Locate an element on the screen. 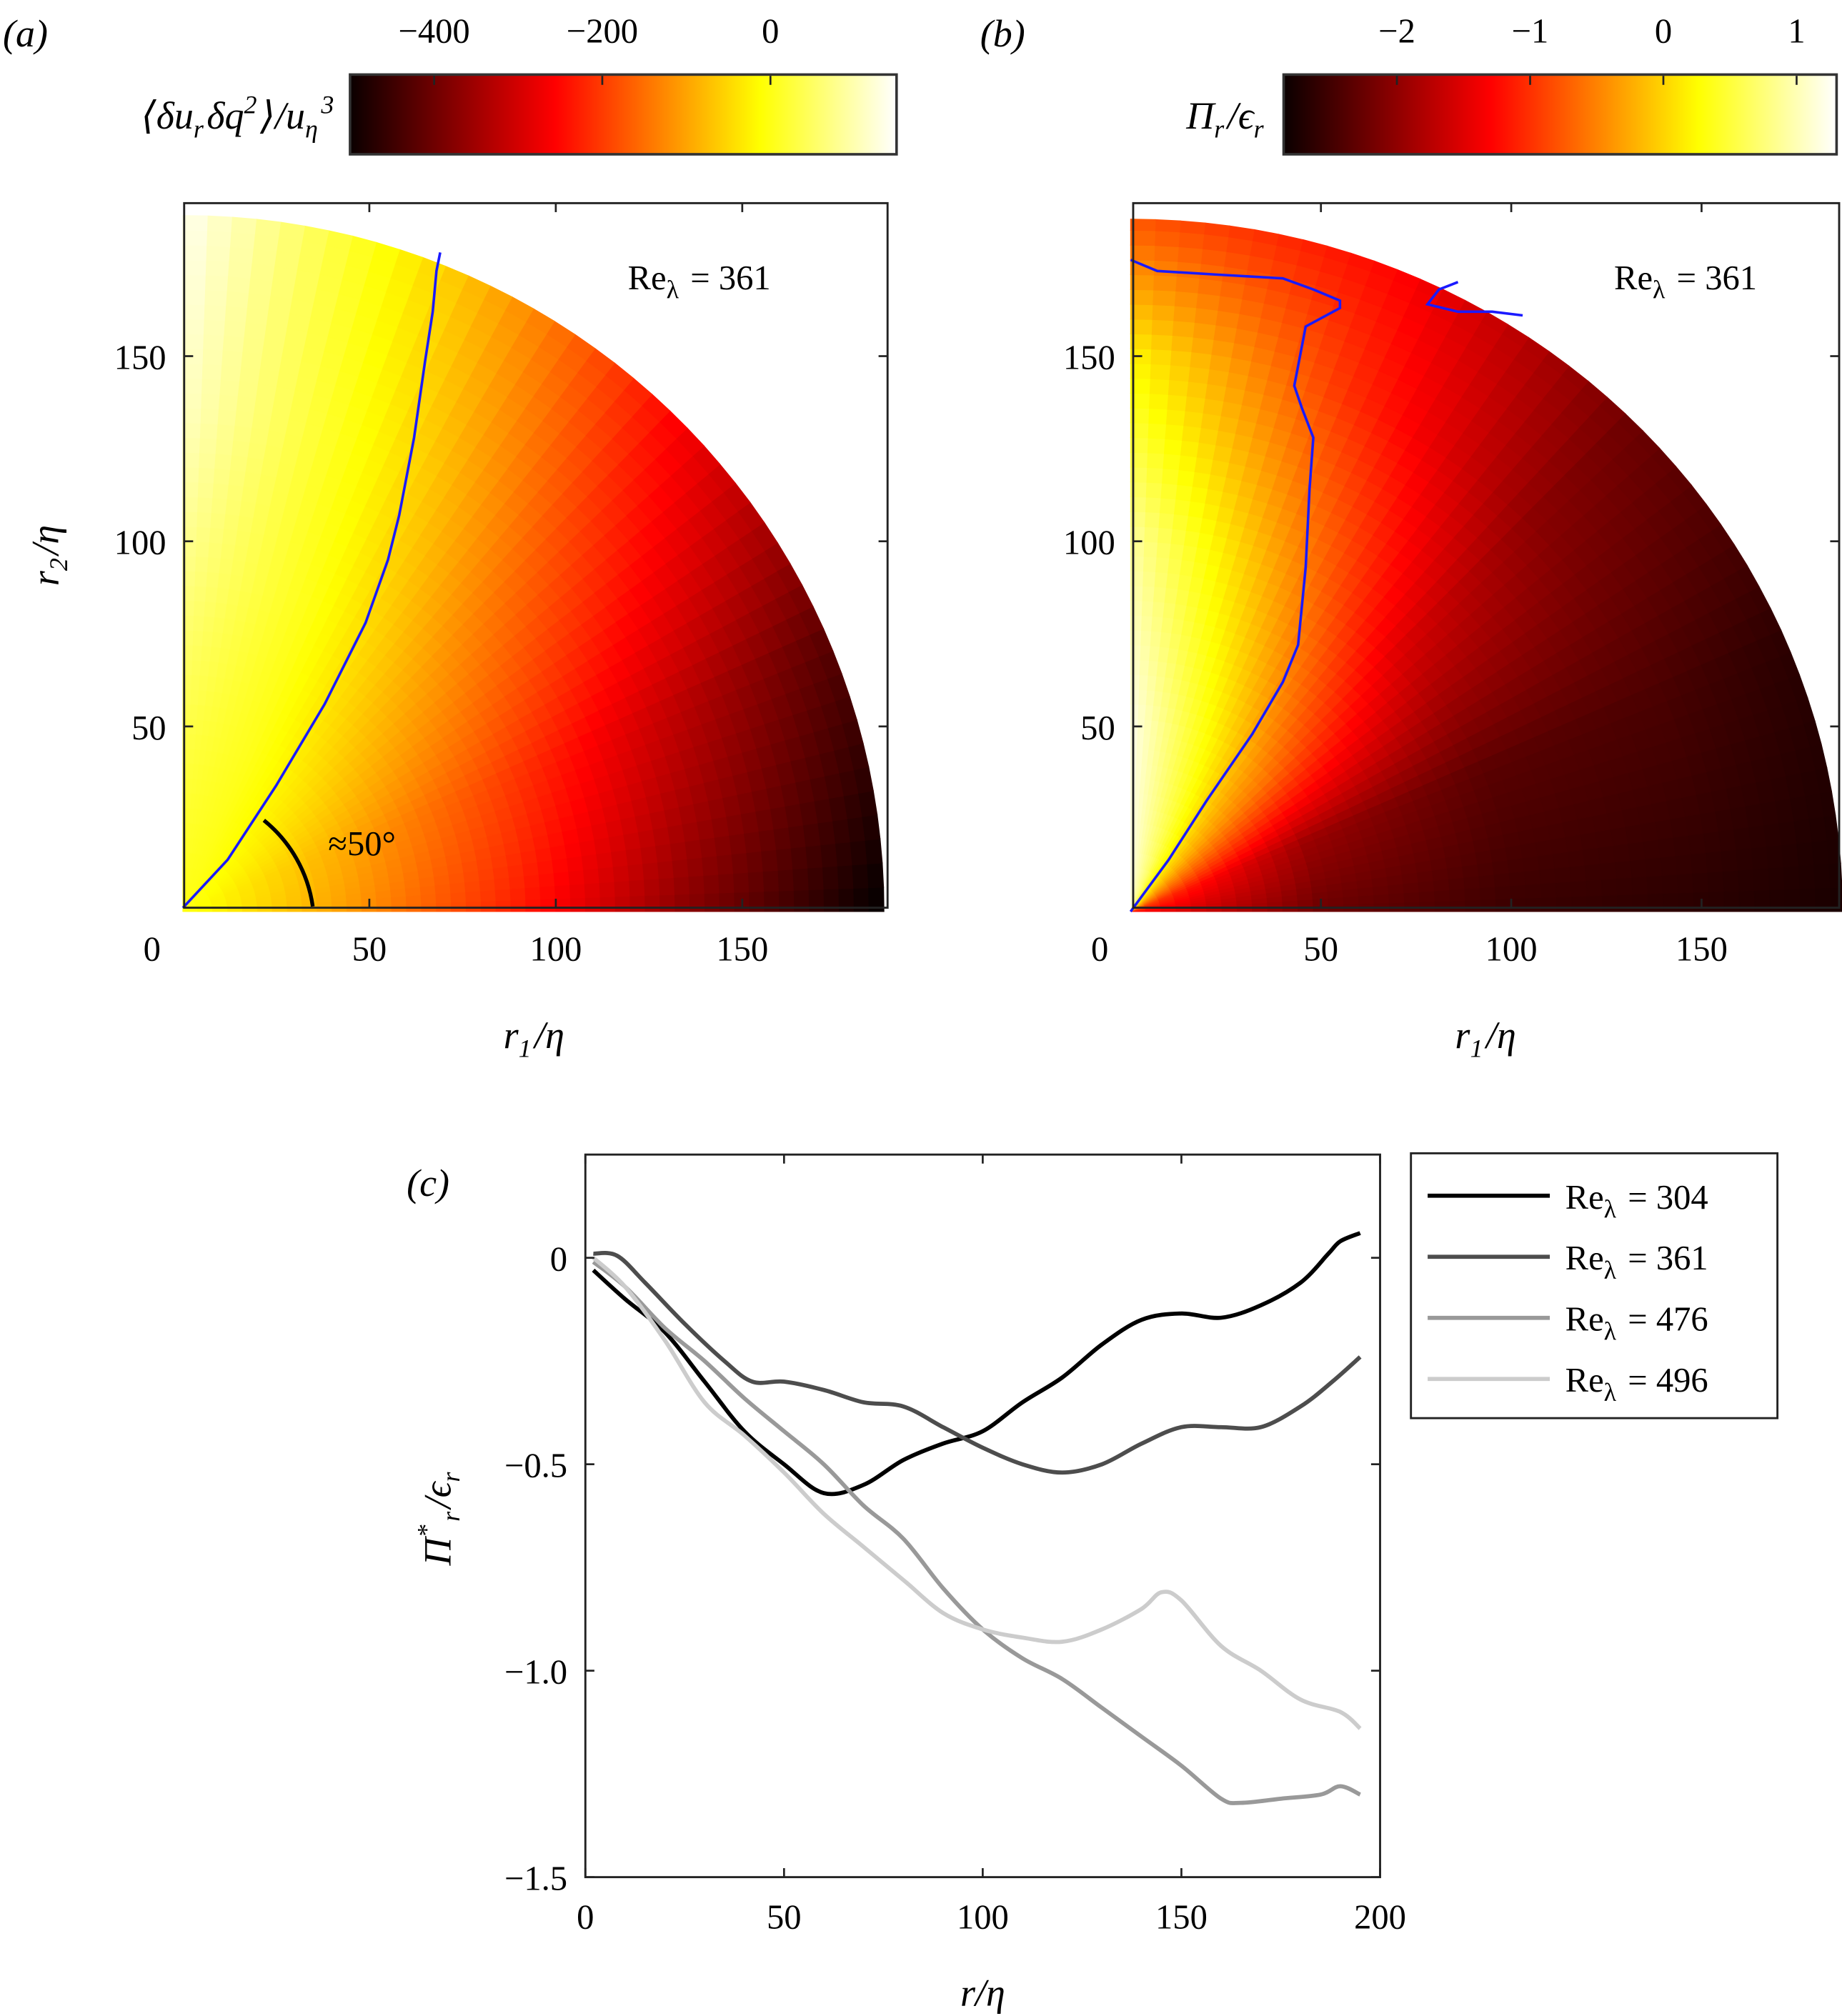 Image resolution: width=1842 pixels, height=2016 pixels. axes-a is located at coordinates (536, 555).